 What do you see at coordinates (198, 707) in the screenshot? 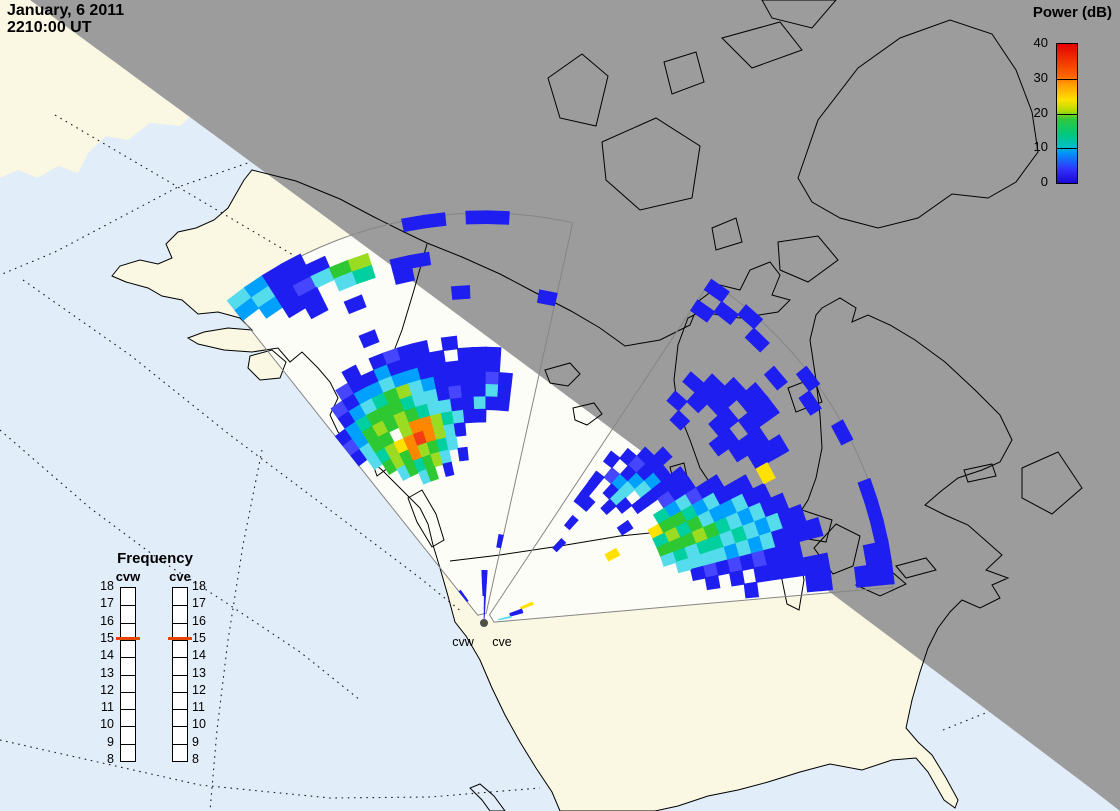
I see `frequency-value-right-11: 11` at bounding box center [198, 707].